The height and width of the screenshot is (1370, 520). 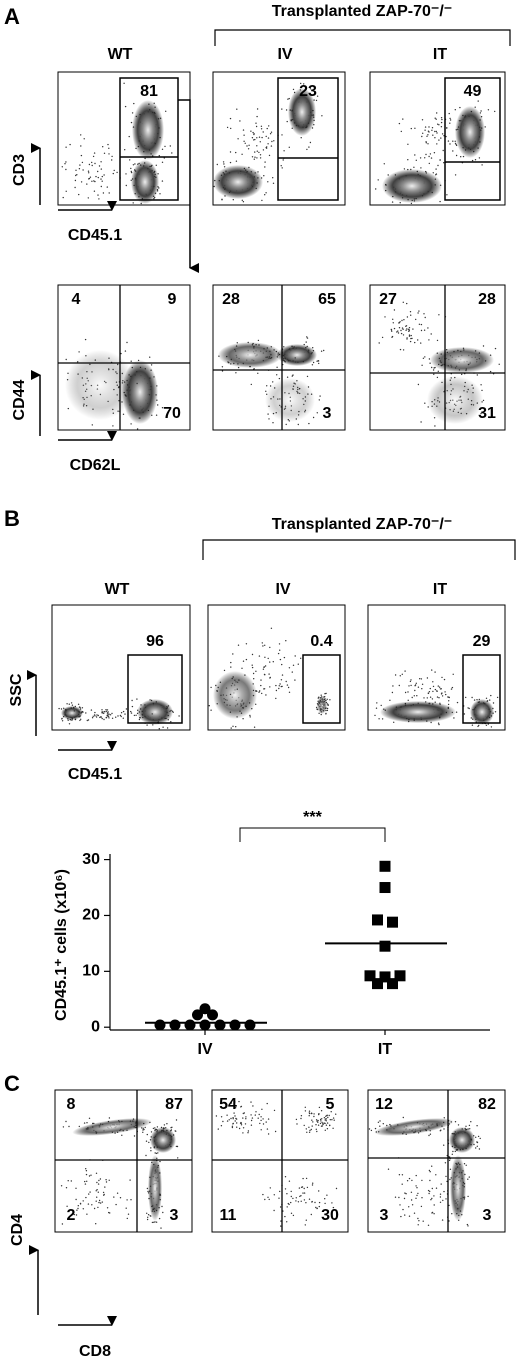 I want to click on y-axis-label: CD45.1⁺ cells (x10⁶), so click(x=61, y=945).